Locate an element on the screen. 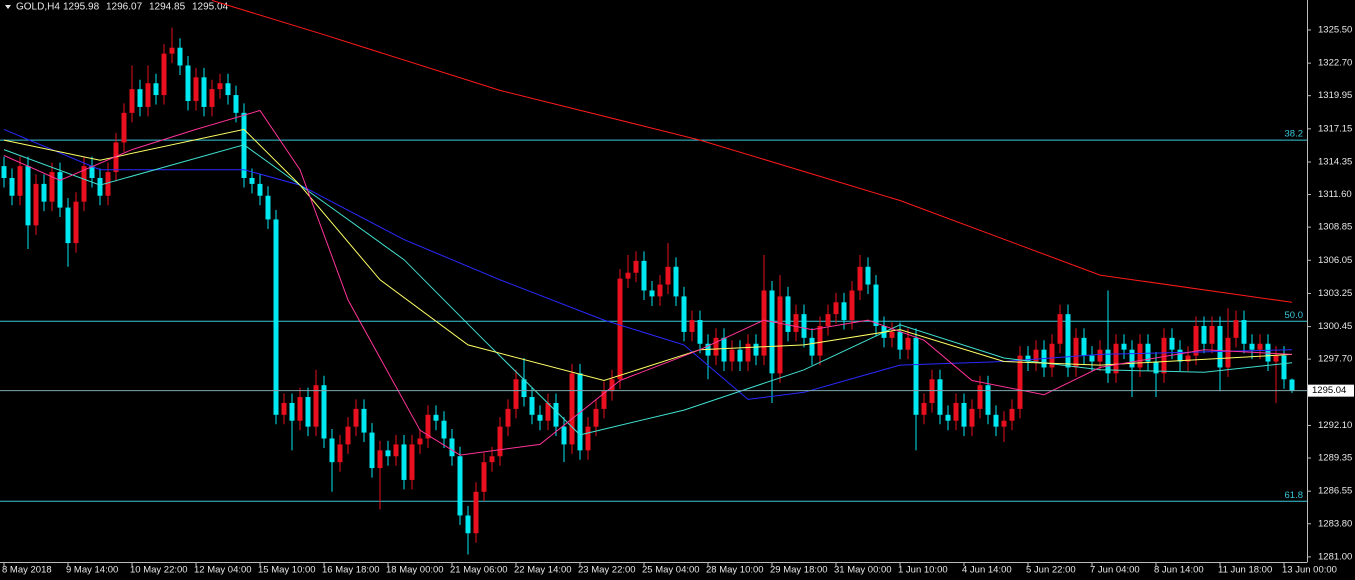 The width and height of the screenshot is (1355, 580). y-tick-label: 1325.50 is located at coordinates (1335, 29).